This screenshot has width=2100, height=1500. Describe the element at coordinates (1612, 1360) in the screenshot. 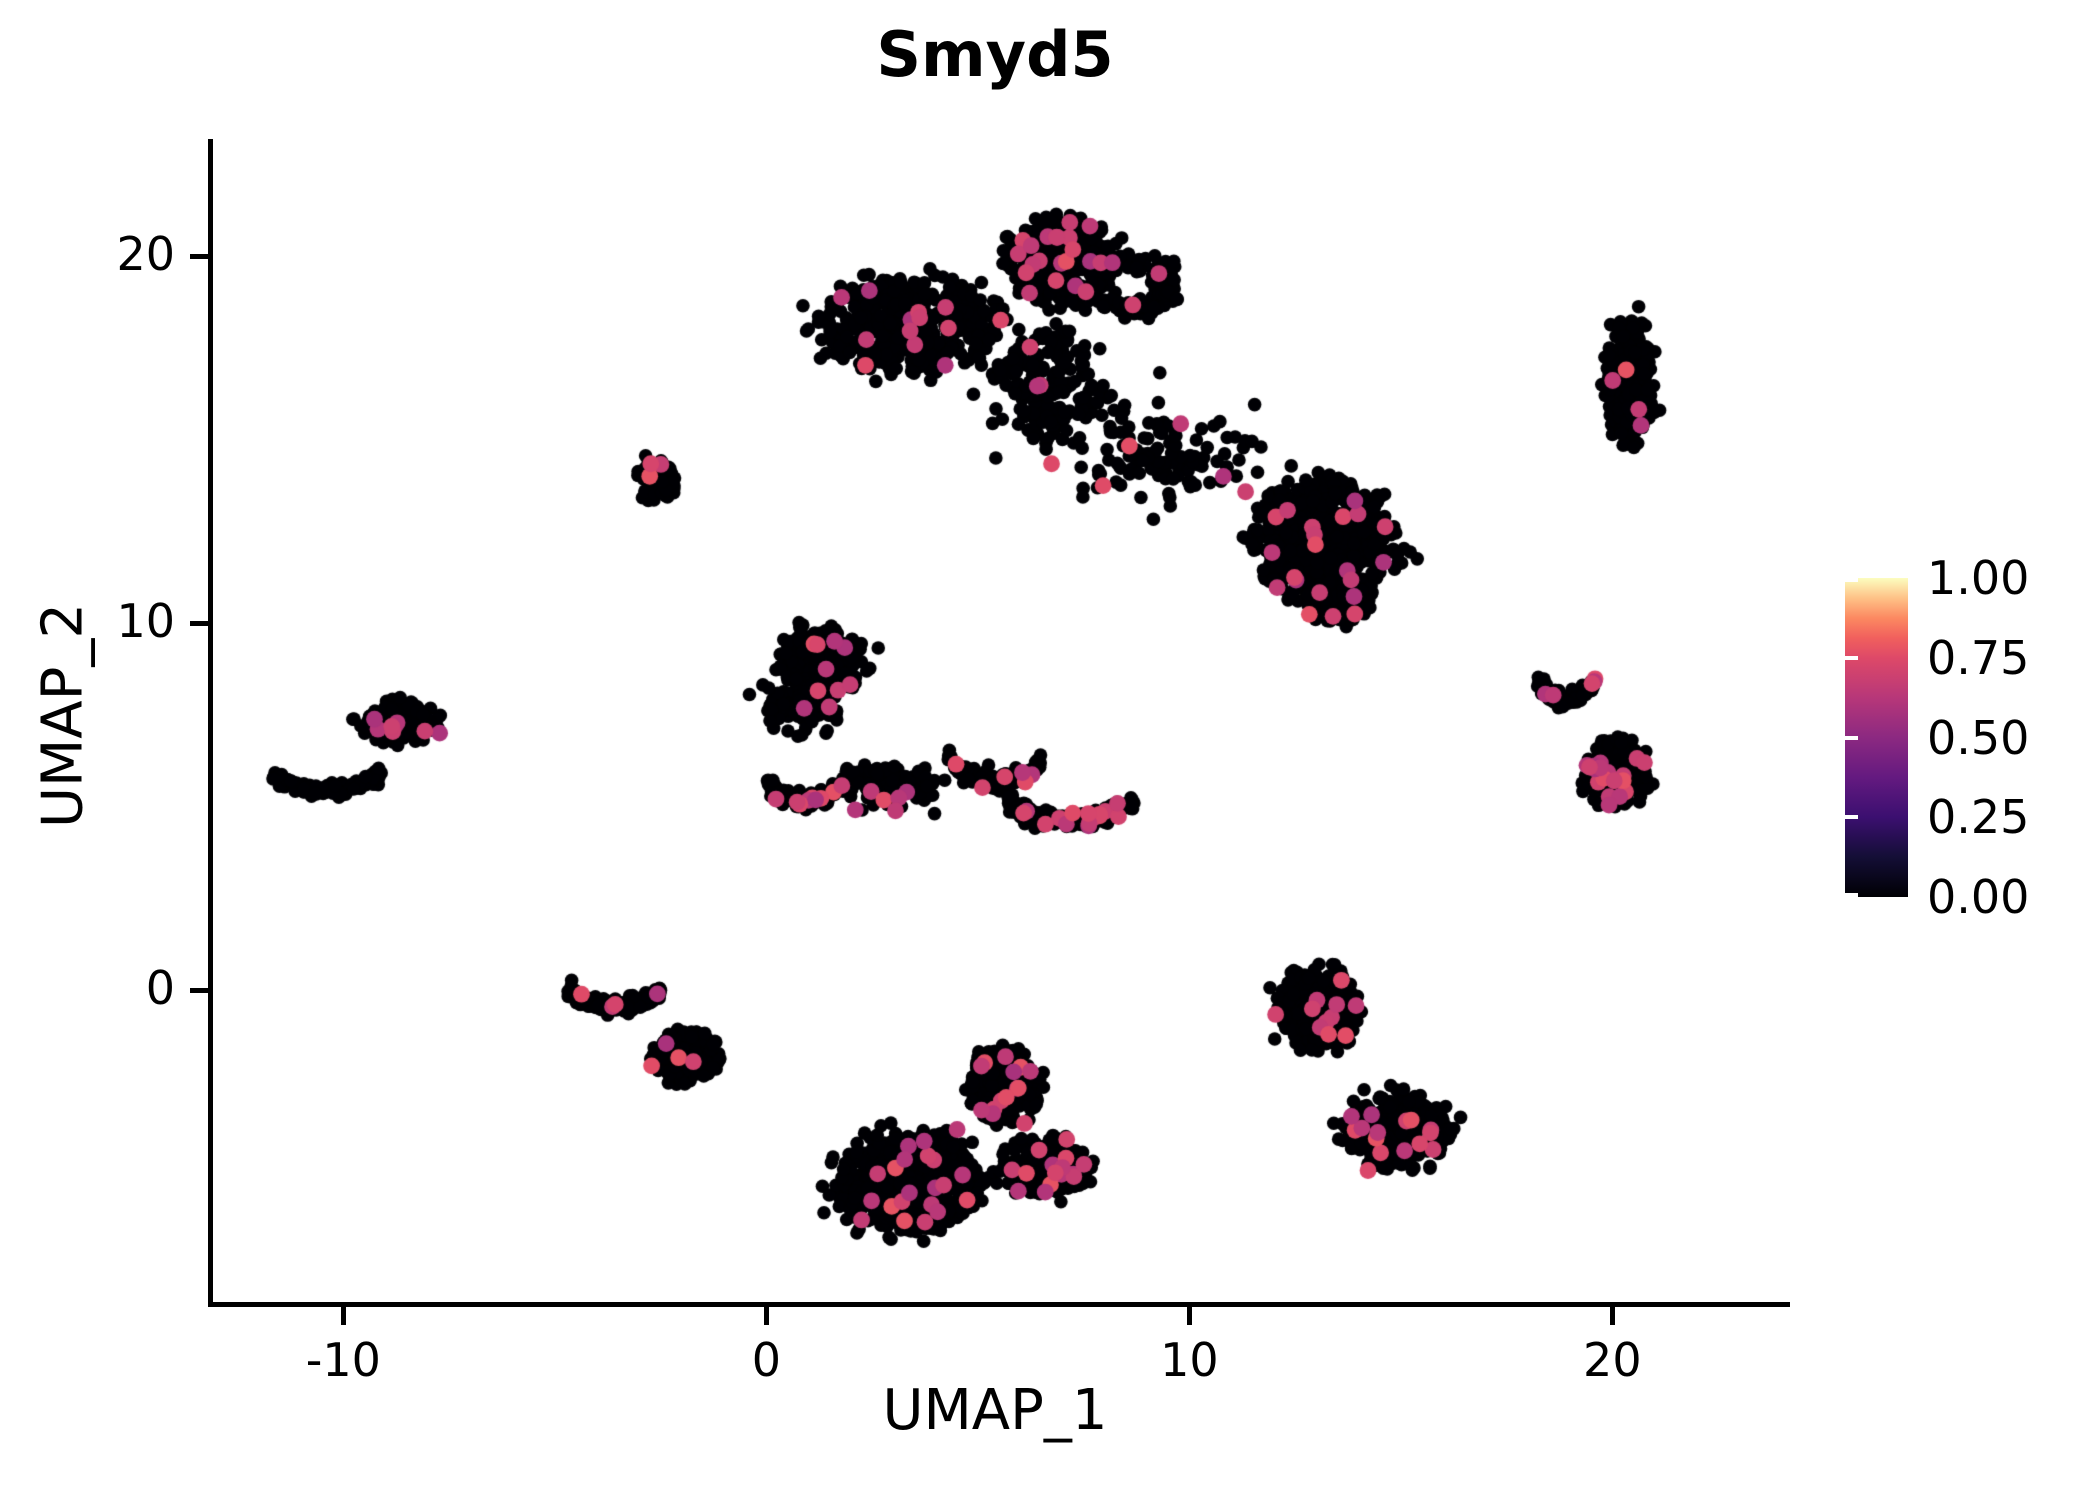

I see `x-tick-label: 20` at that location.